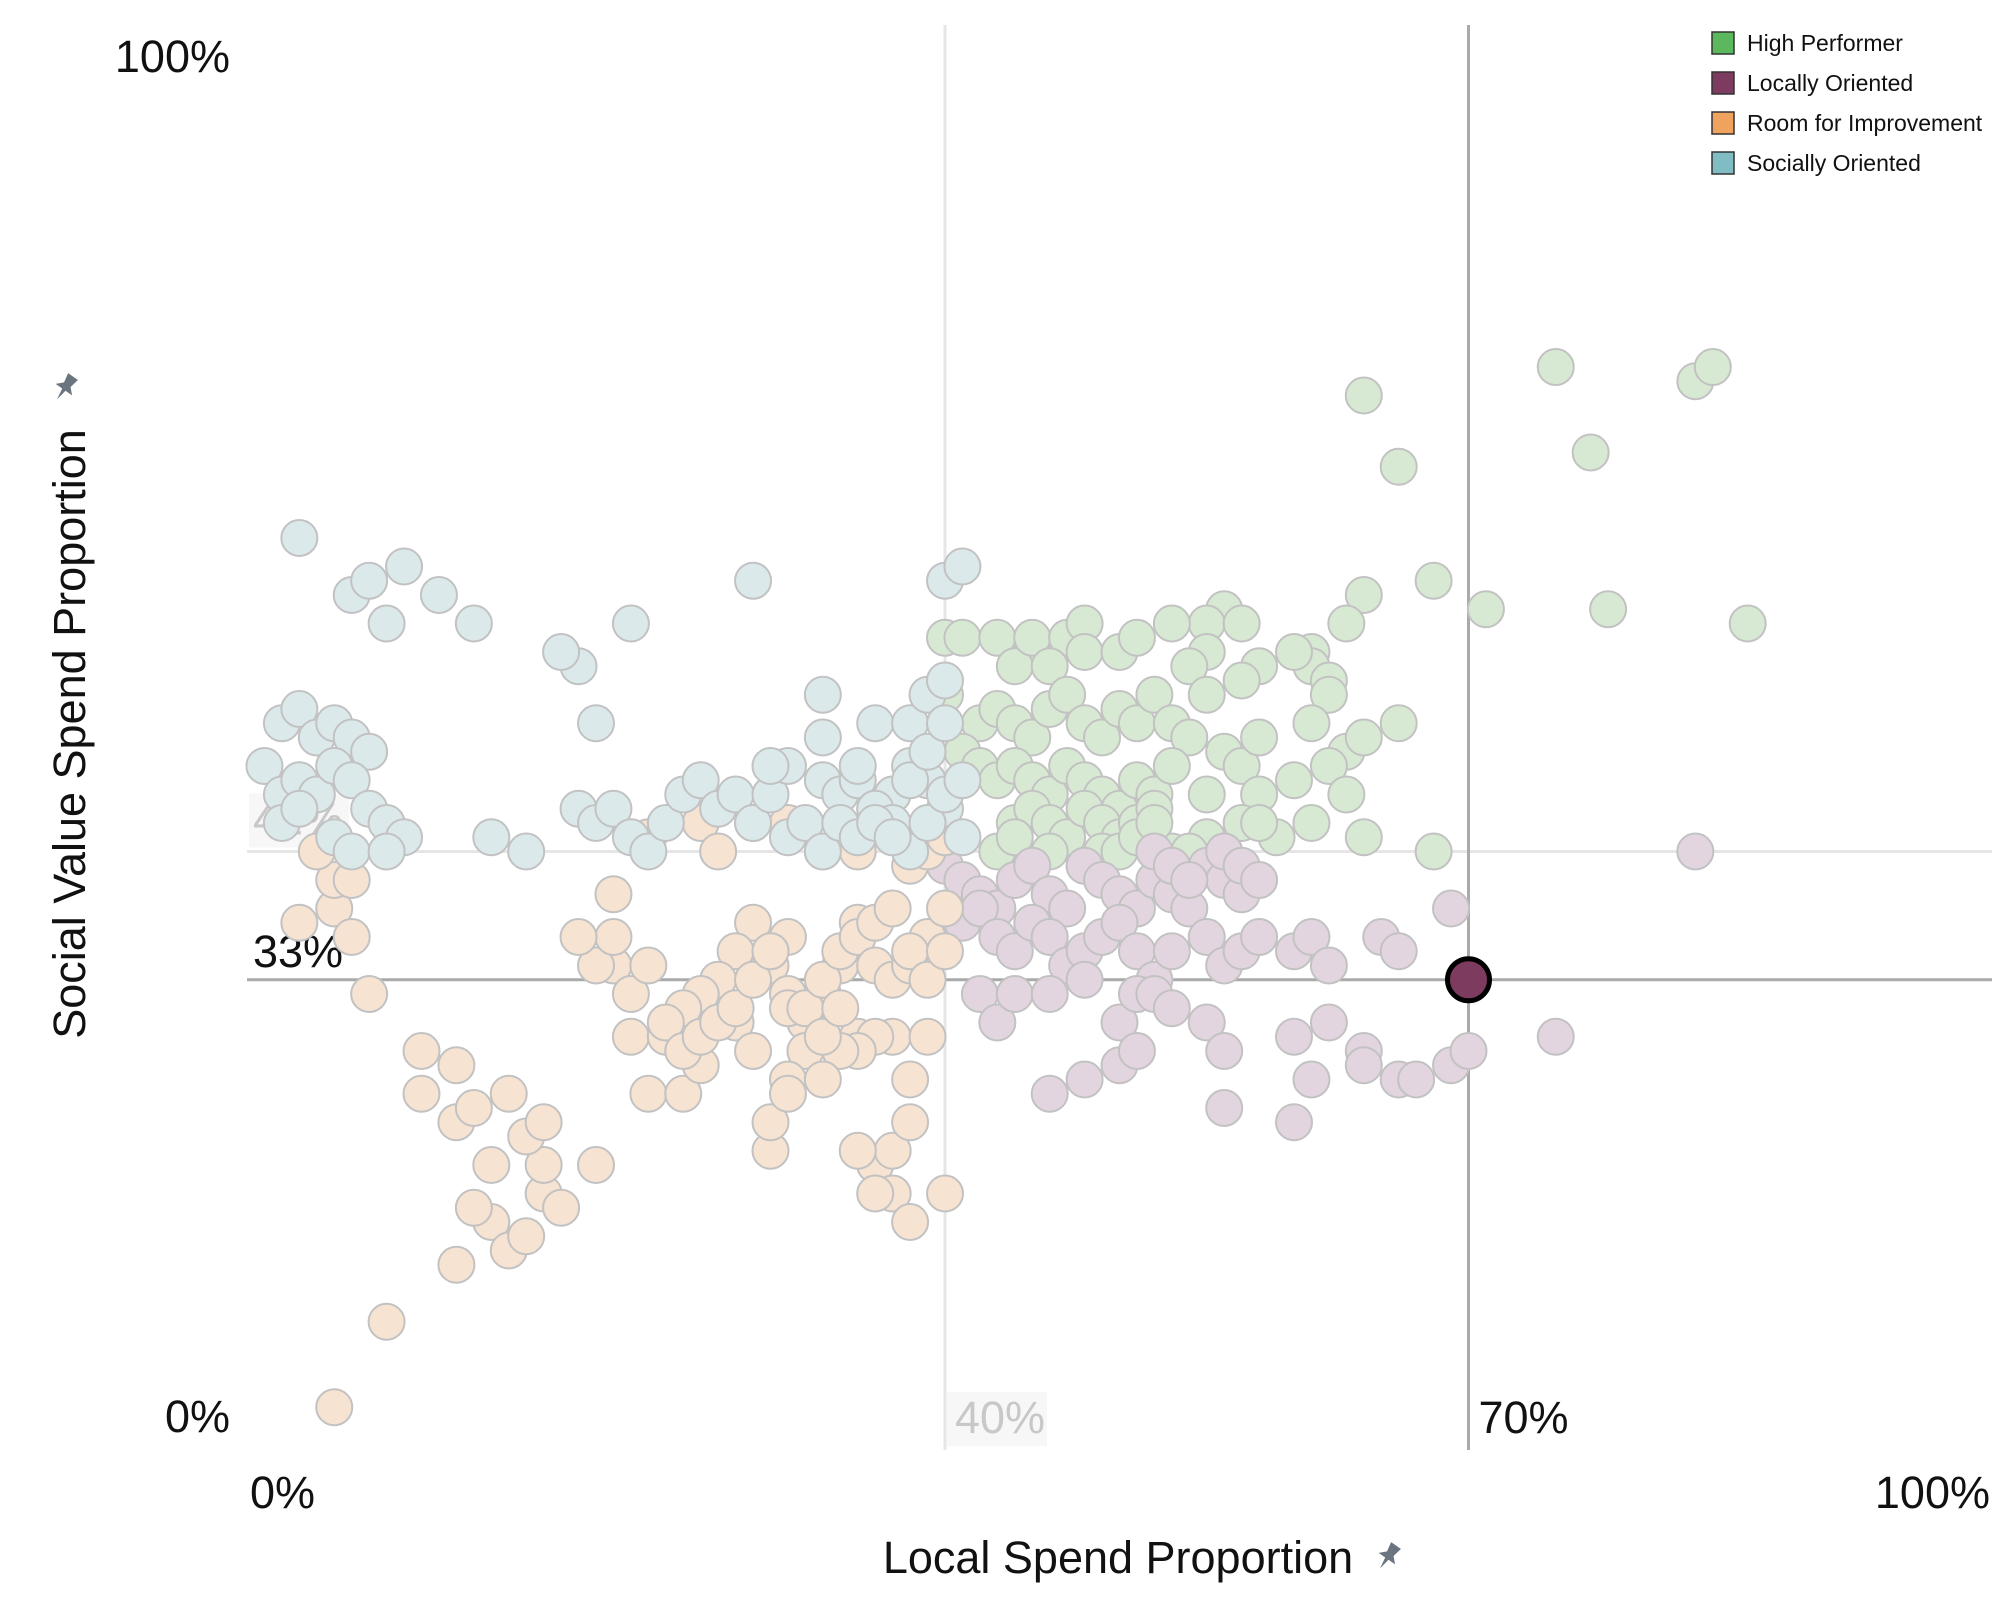 The width and height of the screenshot is (2000, 1600). Describe the element at coordinates (65, 388) in the screenshot. I see `y-axis-pin-icon` at that location.